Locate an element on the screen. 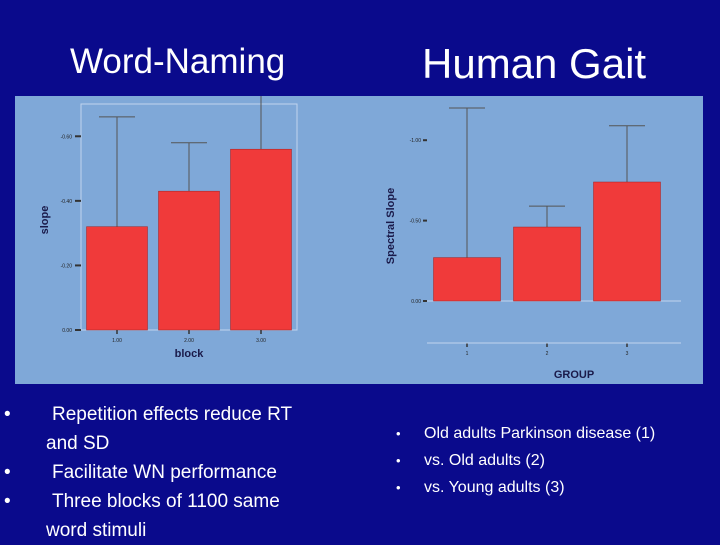 This screenshot has height=545, width=720. bullet-text: Old adults Parkinson disease (1) is located at coordinates (540, 433).